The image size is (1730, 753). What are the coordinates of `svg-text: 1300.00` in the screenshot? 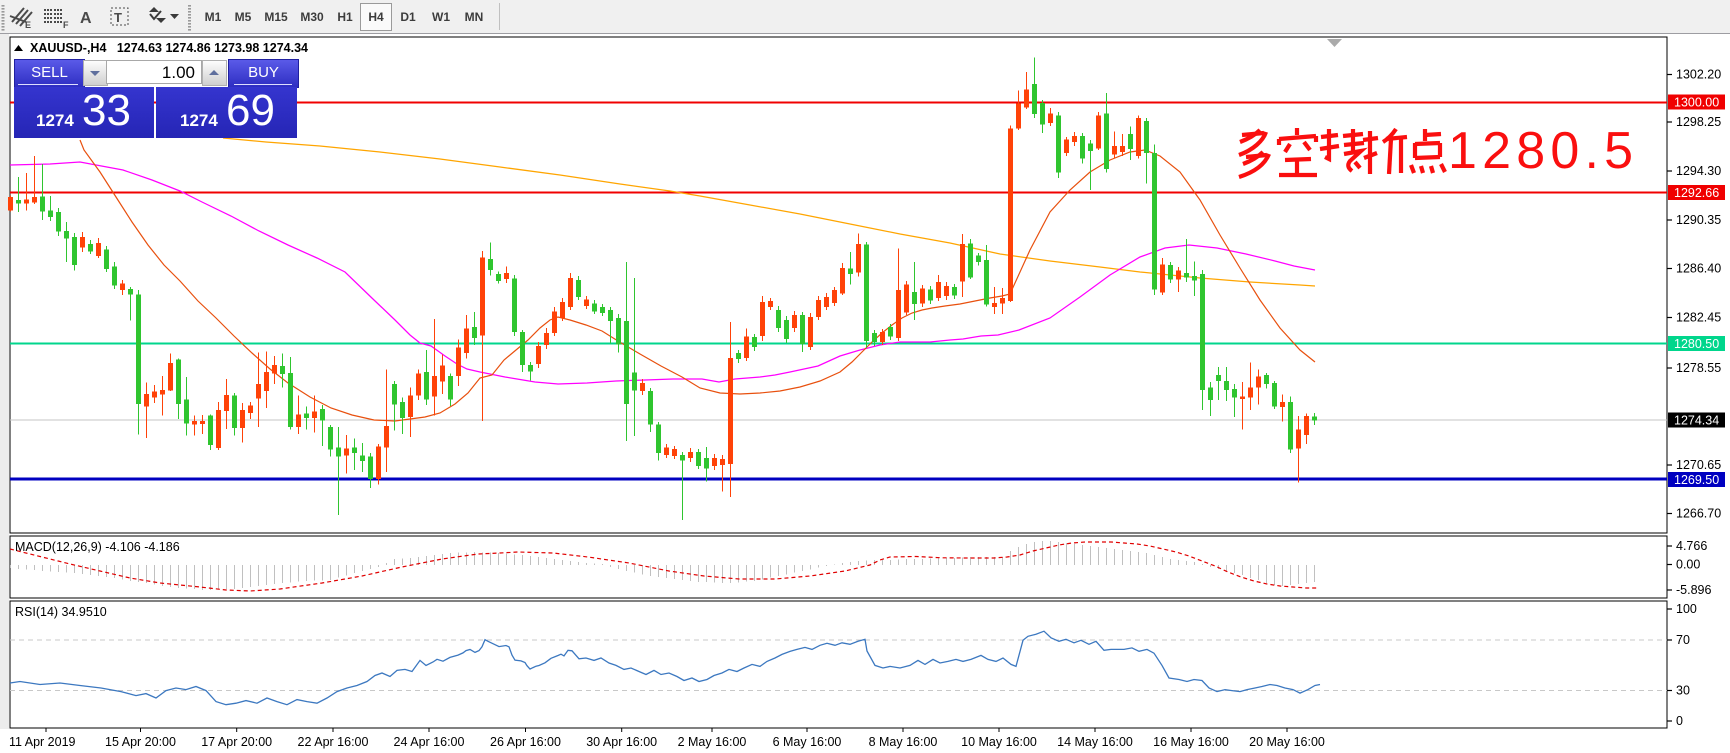 It's located at (1696, 103).